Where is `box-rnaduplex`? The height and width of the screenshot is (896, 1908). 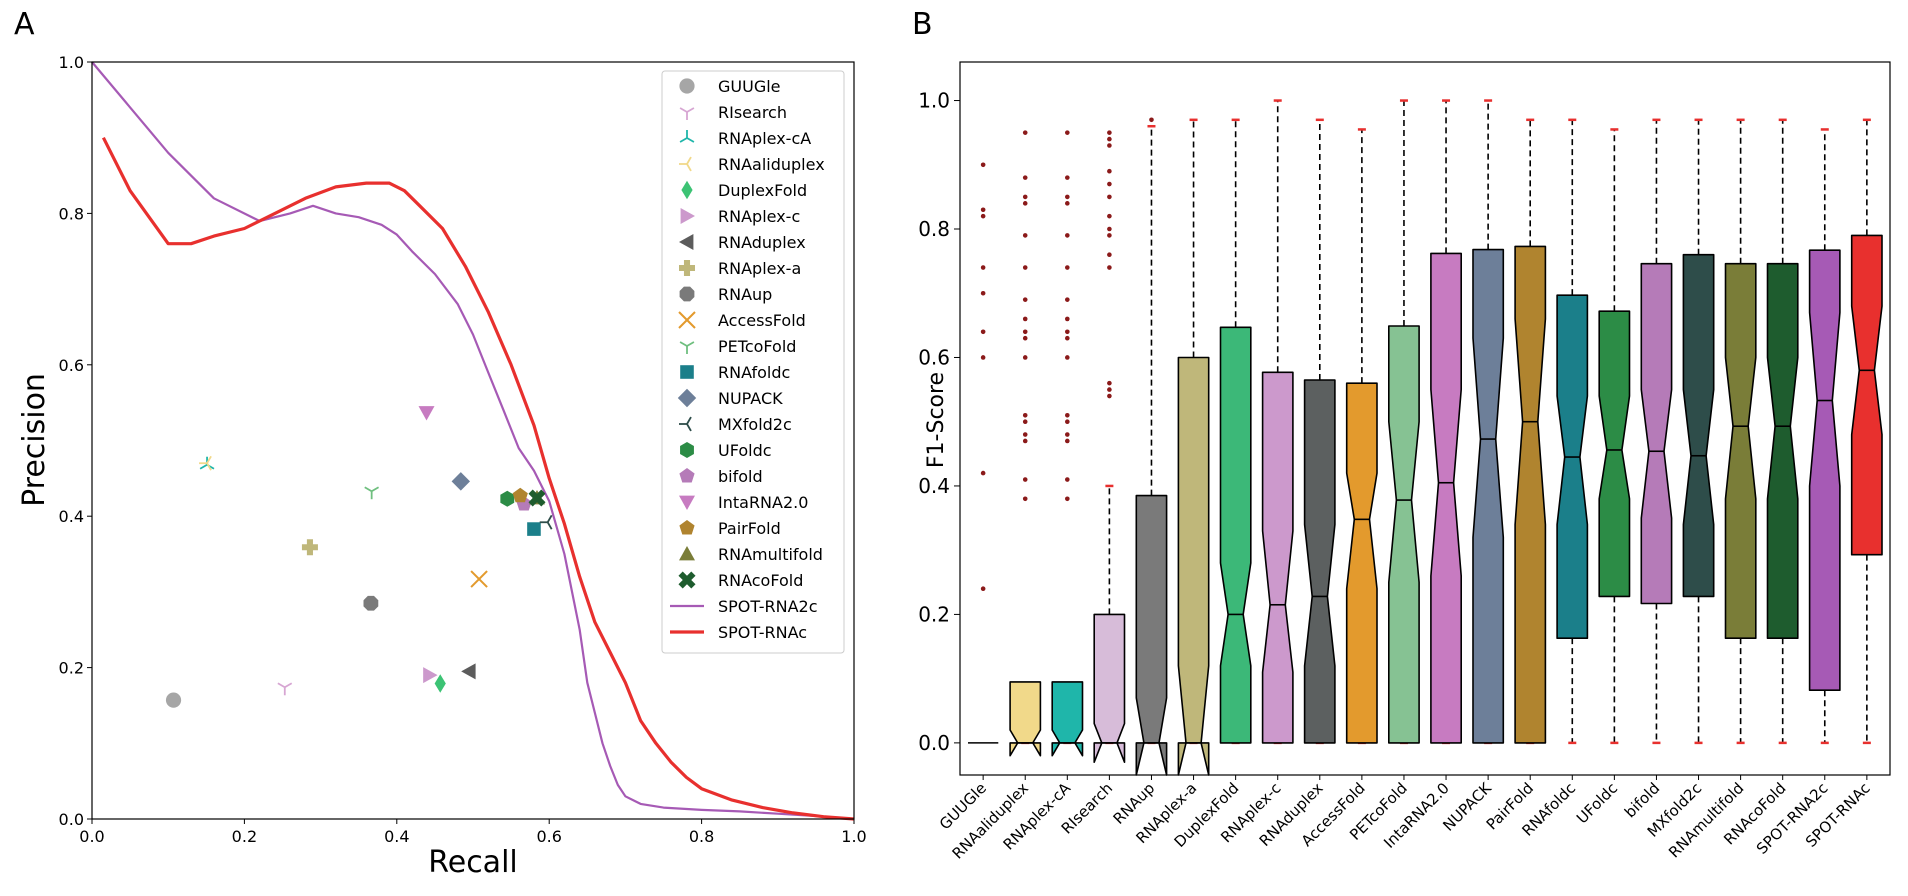 box-rnaduplex is located at coordinates (1319, 431).